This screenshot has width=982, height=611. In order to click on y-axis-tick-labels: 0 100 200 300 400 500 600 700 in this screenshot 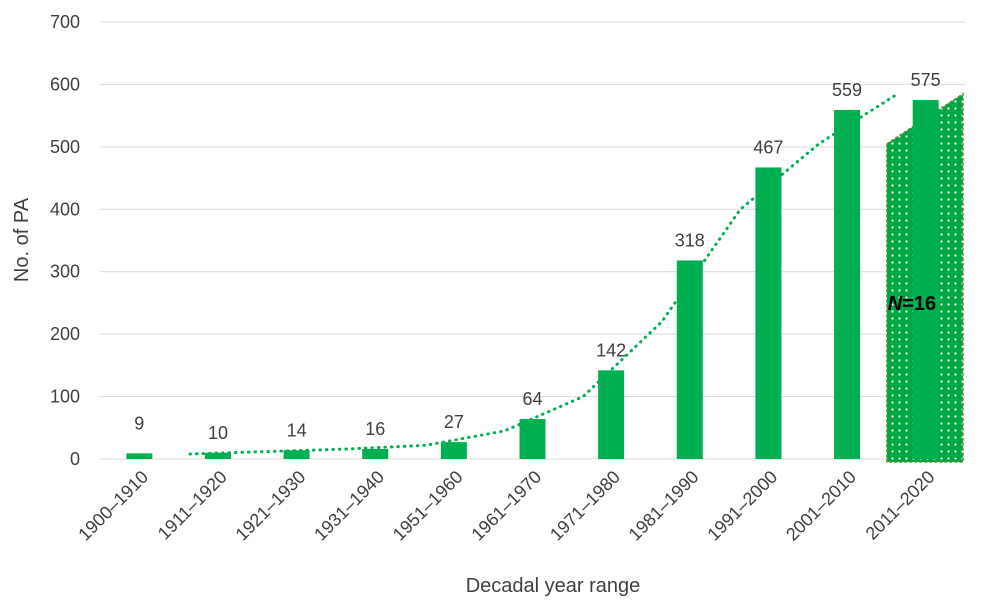, I will do `click(65, 240)`.